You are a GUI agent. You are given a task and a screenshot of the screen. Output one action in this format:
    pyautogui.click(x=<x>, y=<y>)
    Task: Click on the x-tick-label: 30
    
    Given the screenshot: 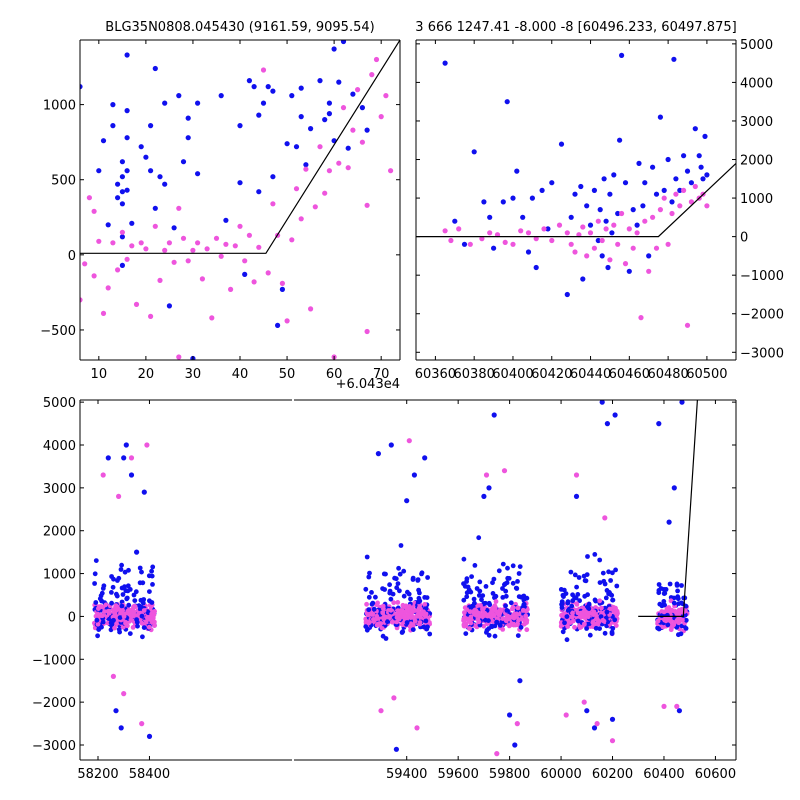 What is the action you would take?
    pyautogui.click(x=193, y=374)
    